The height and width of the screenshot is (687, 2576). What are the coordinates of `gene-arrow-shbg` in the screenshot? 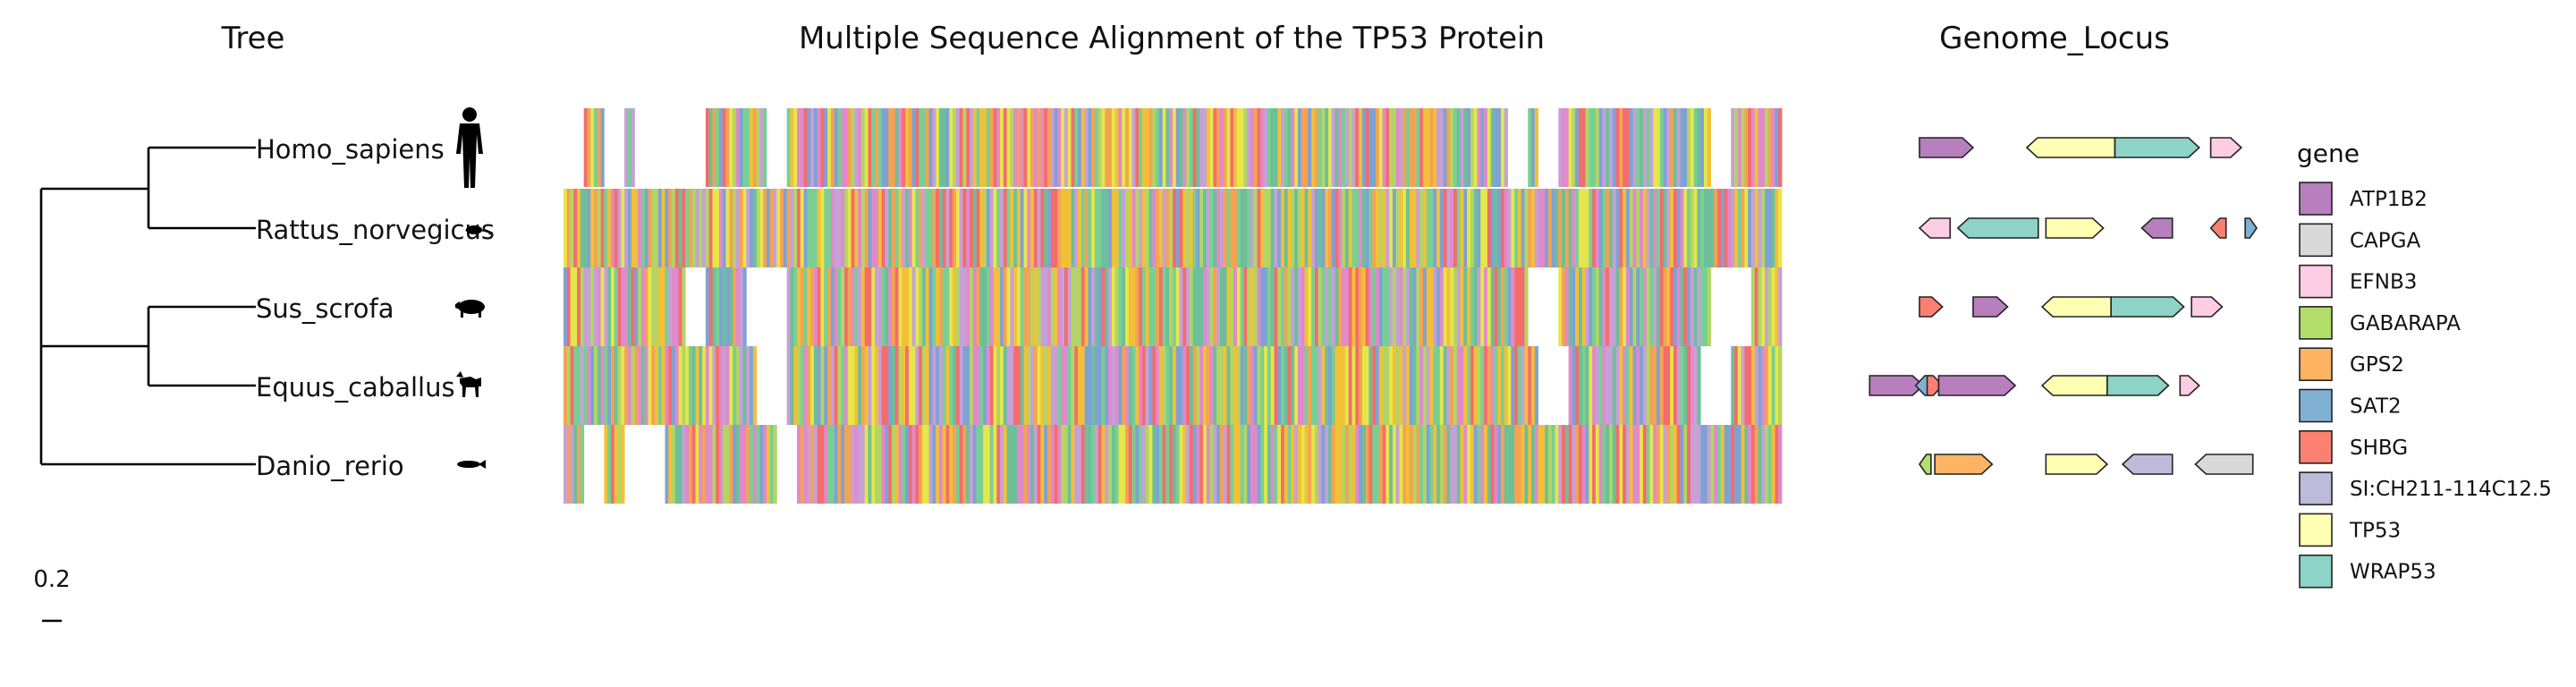 It's located at (1931, 307).